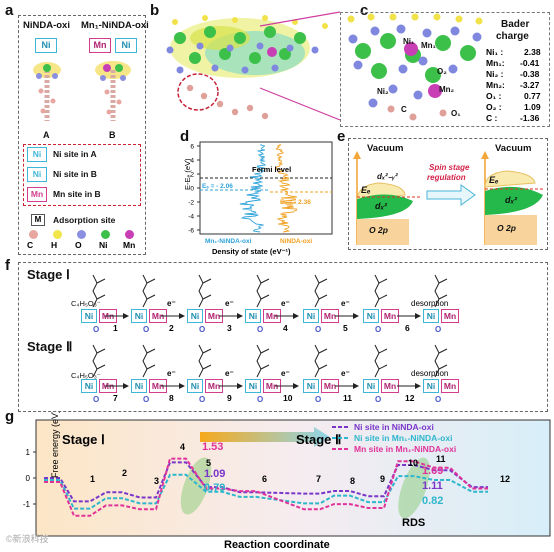  What do you see at coordinates (382, 479) in the screenshot?
I see `step-label: 9` at bounding box center [382, 479].